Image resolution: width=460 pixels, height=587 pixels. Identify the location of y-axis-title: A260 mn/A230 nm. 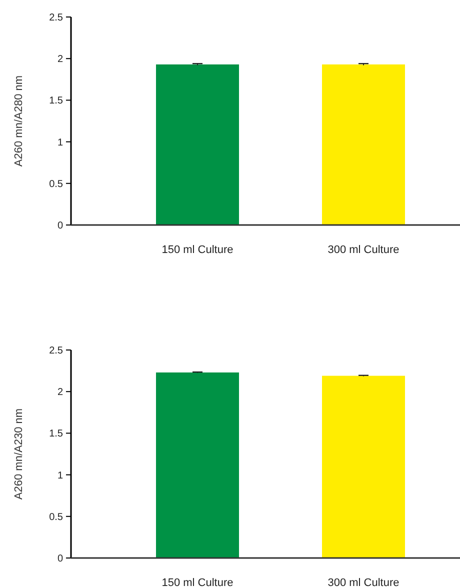
(19, 454).